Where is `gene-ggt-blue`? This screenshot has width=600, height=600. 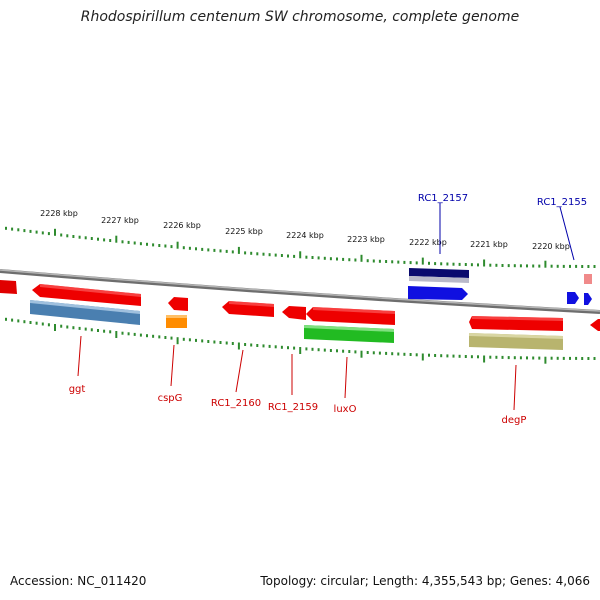 gene-ggt-blue is located at coordinates (85, 312).